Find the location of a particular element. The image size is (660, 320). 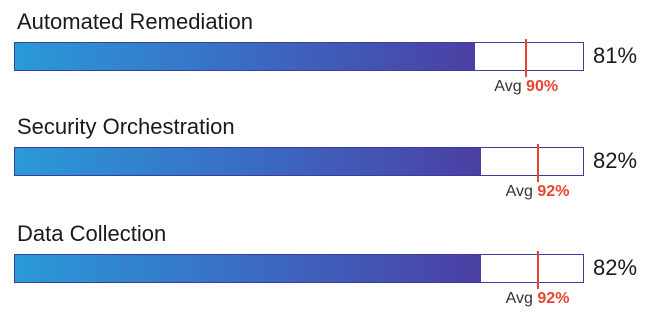

average-value: 90% is located at coordinates (542, 86).